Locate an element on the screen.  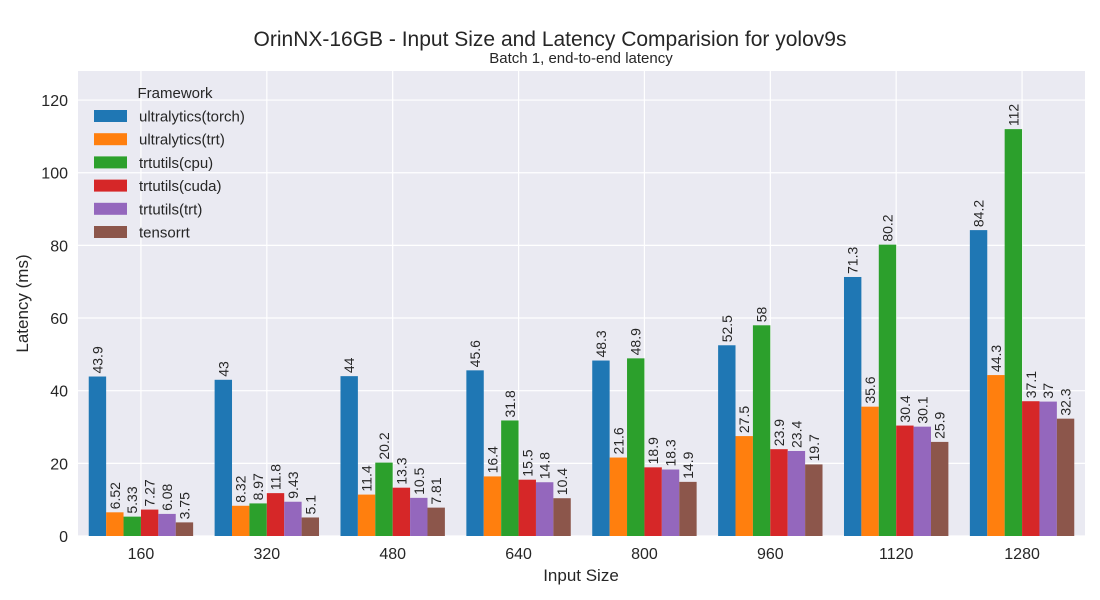
bar-value-label: 23.9 is located at coordinates (779, 432).